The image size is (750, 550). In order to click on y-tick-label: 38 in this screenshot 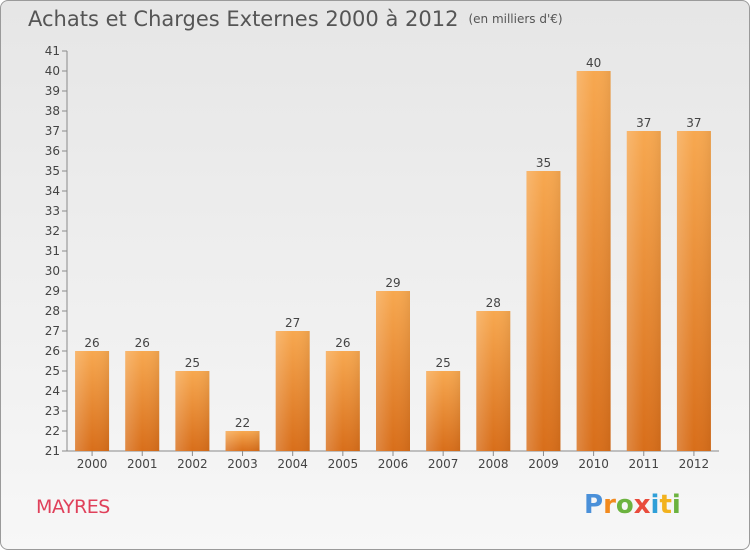, I will do `click(52, 111)`.